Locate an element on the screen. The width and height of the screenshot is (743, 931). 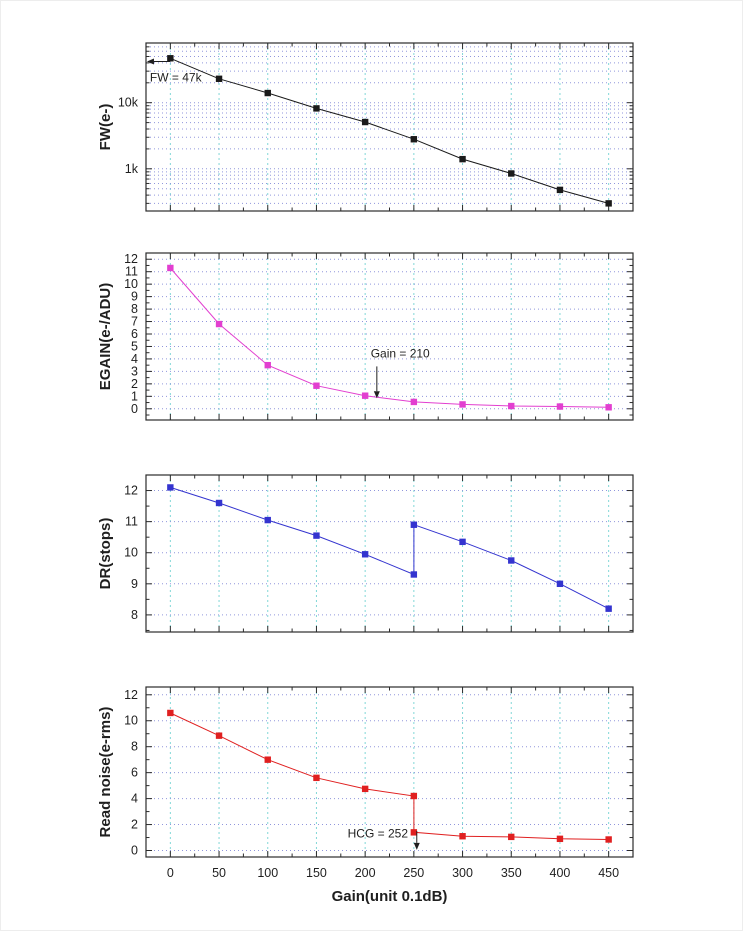
x-tick-label: 50 is located at coordinates (219, 873).